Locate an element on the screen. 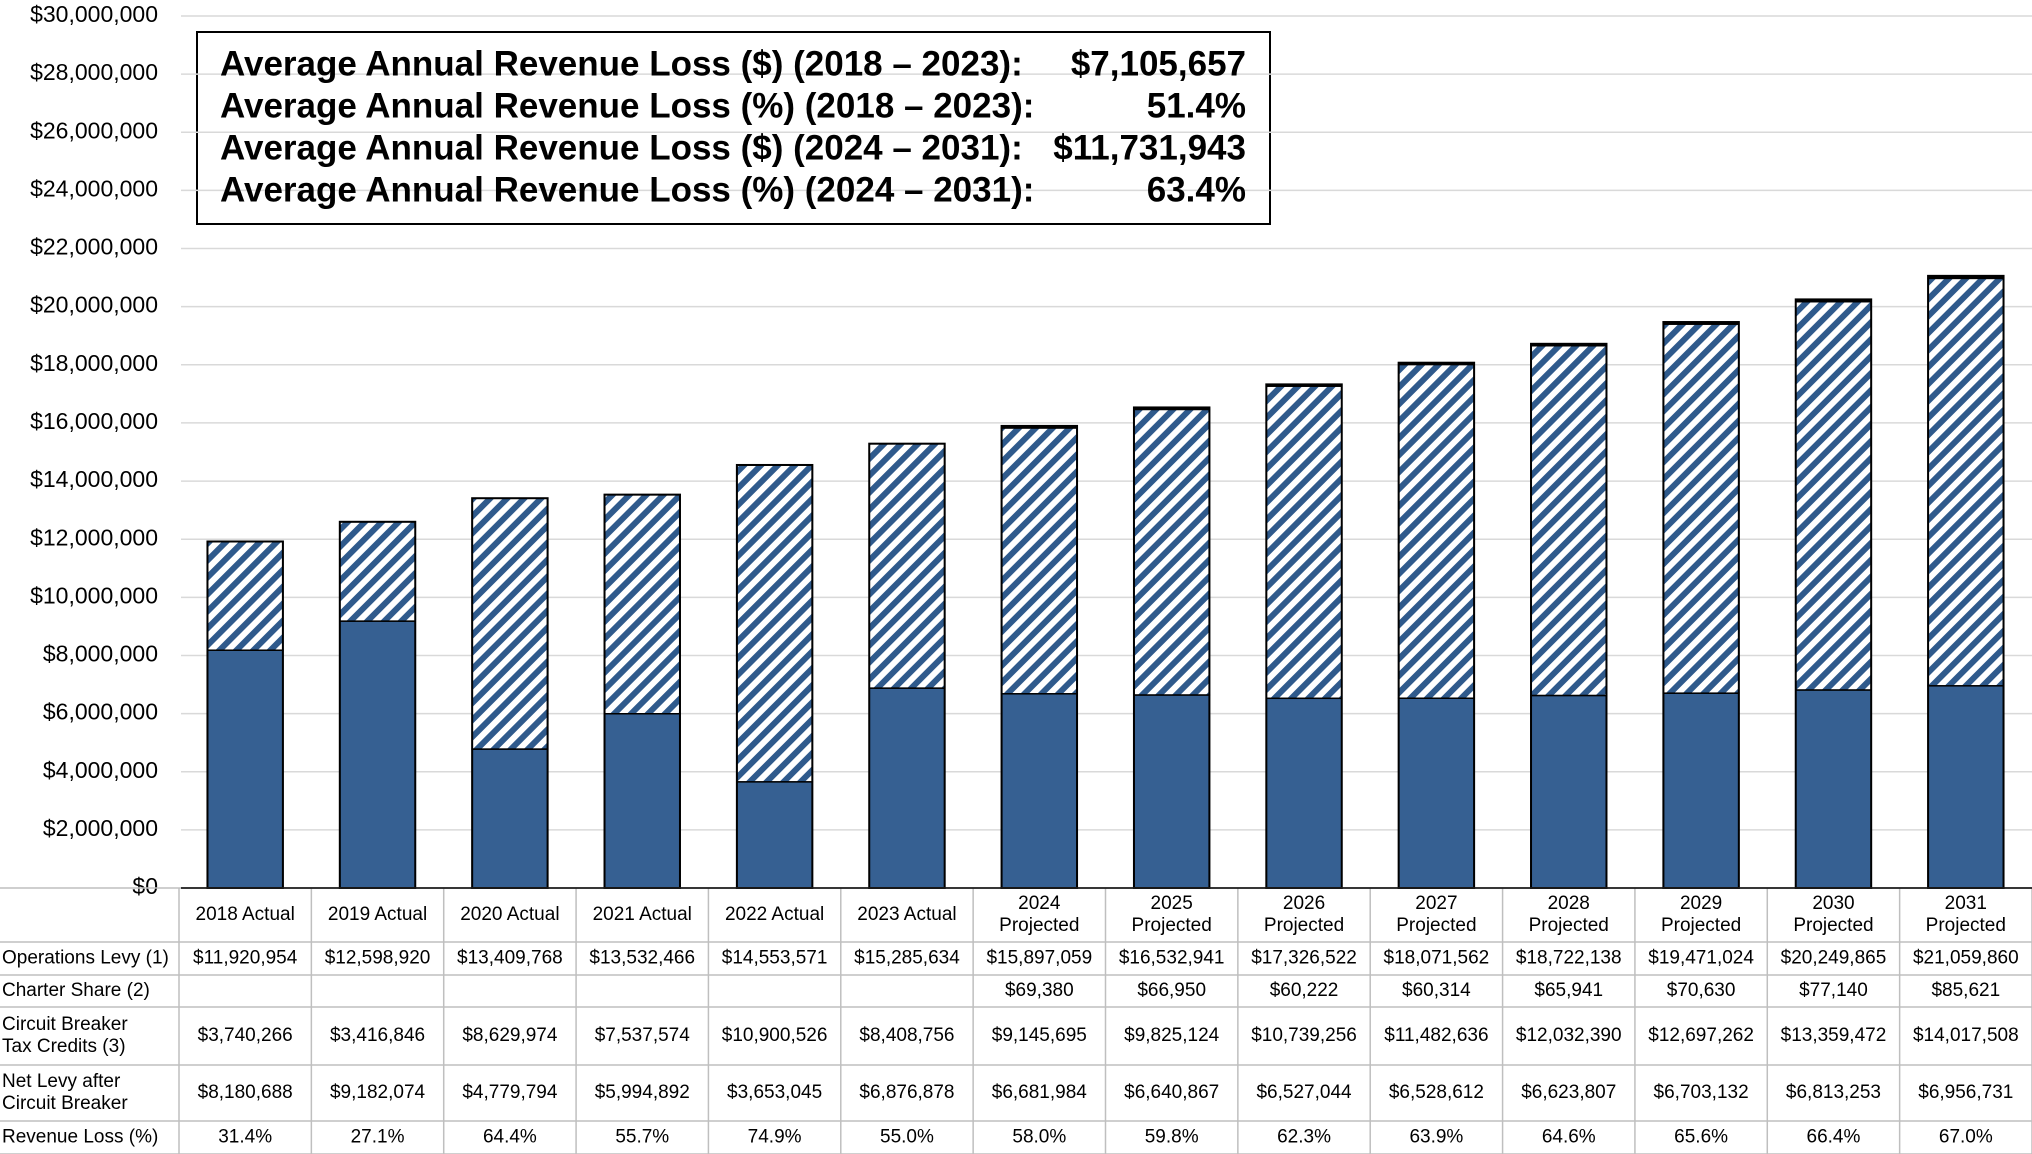 This screenshot has height=1154, width=2032. table-cell: $13,409,768 is located at coordinates (510, 958).